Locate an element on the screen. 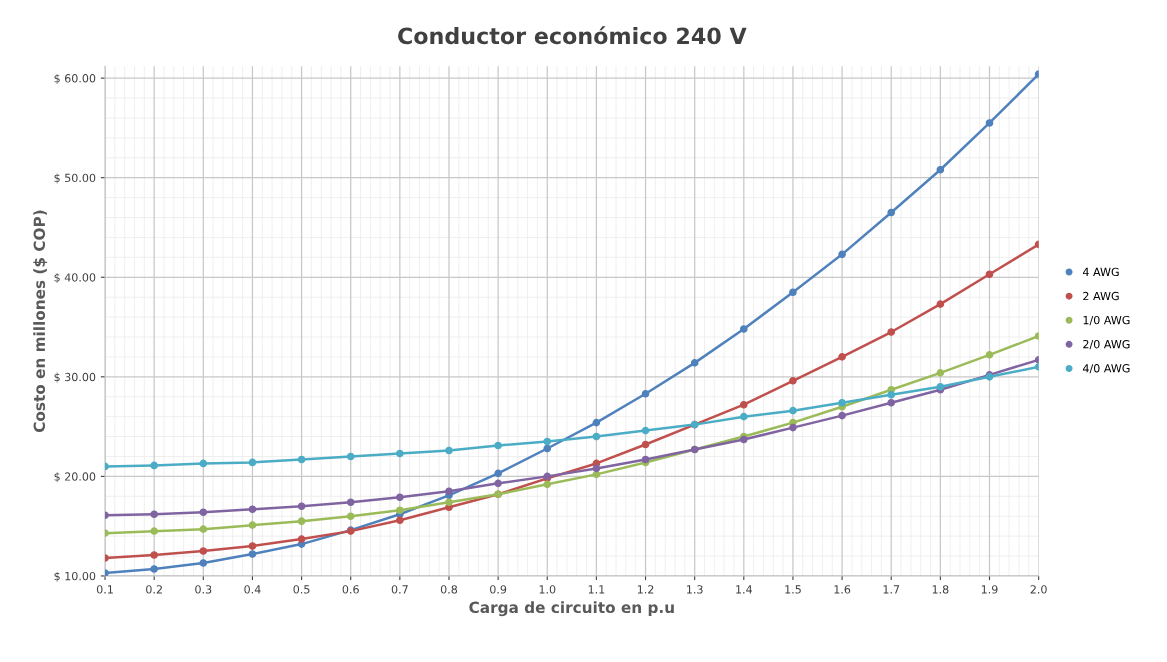 This screenshot has height=662, width=1167. x-tick-label: 0.4 is located at coordinates (252, 589).